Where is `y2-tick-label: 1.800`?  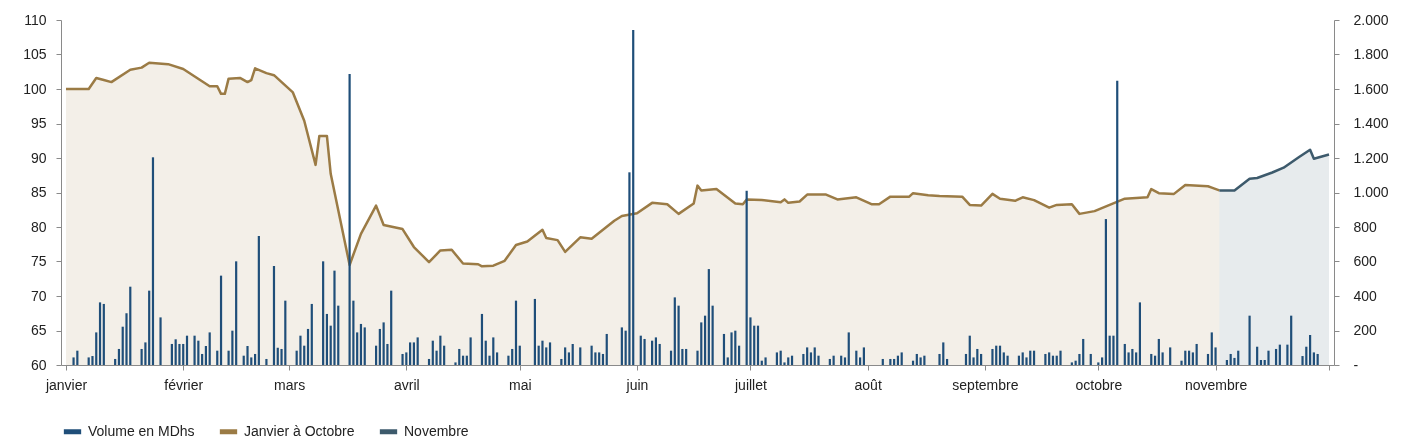
y2-tick-label: 1.800 is located at coordinates (1371, 54).